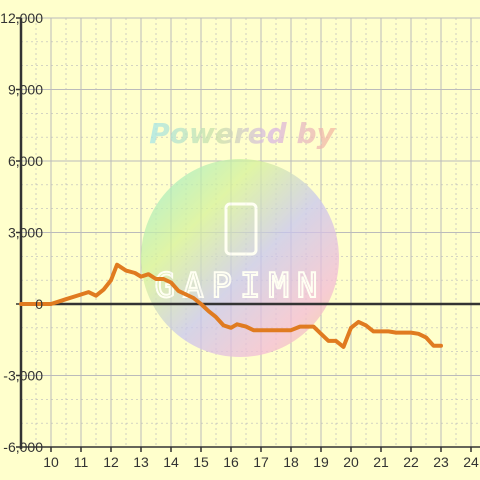 The image size is (480, 480). I want to click on y-tick-label: 6,000, so click(25, 161).